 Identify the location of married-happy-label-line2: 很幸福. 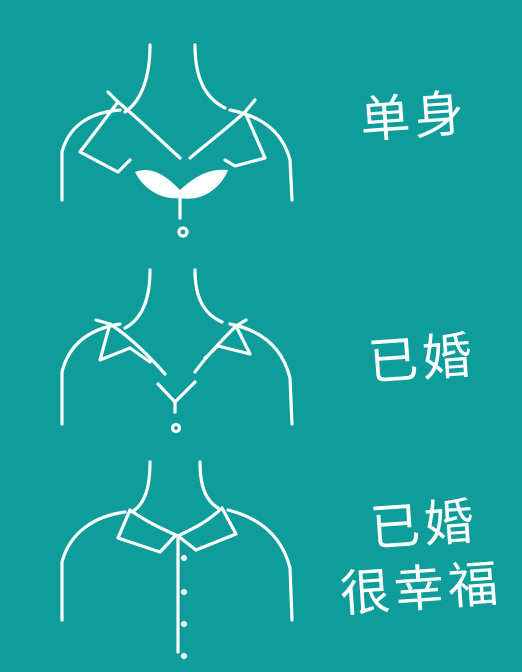
(421, 589).